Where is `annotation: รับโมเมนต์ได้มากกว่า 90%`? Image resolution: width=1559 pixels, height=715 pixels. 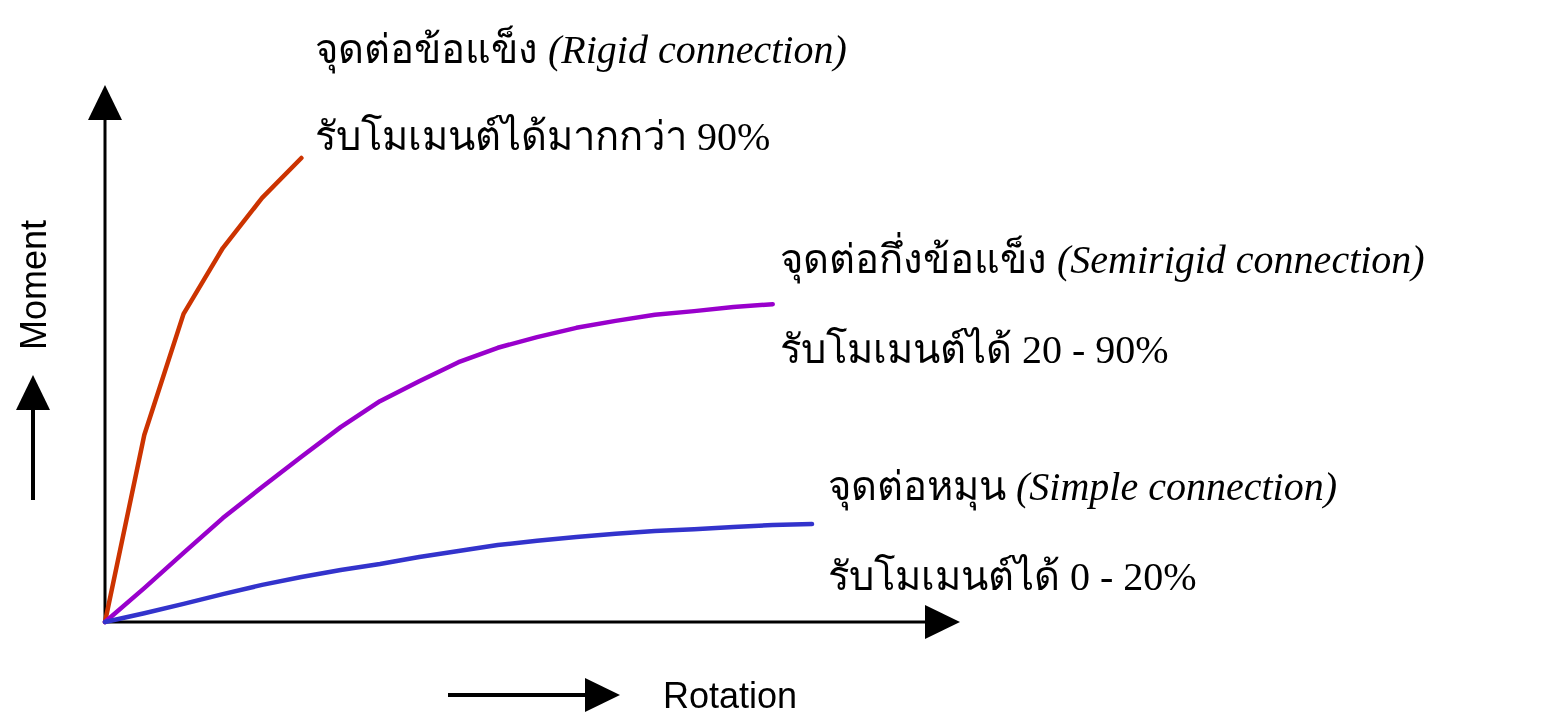
annotation: รับโมเมนต์ได้มากกว่า 90% is located at coordinates (543, 136).